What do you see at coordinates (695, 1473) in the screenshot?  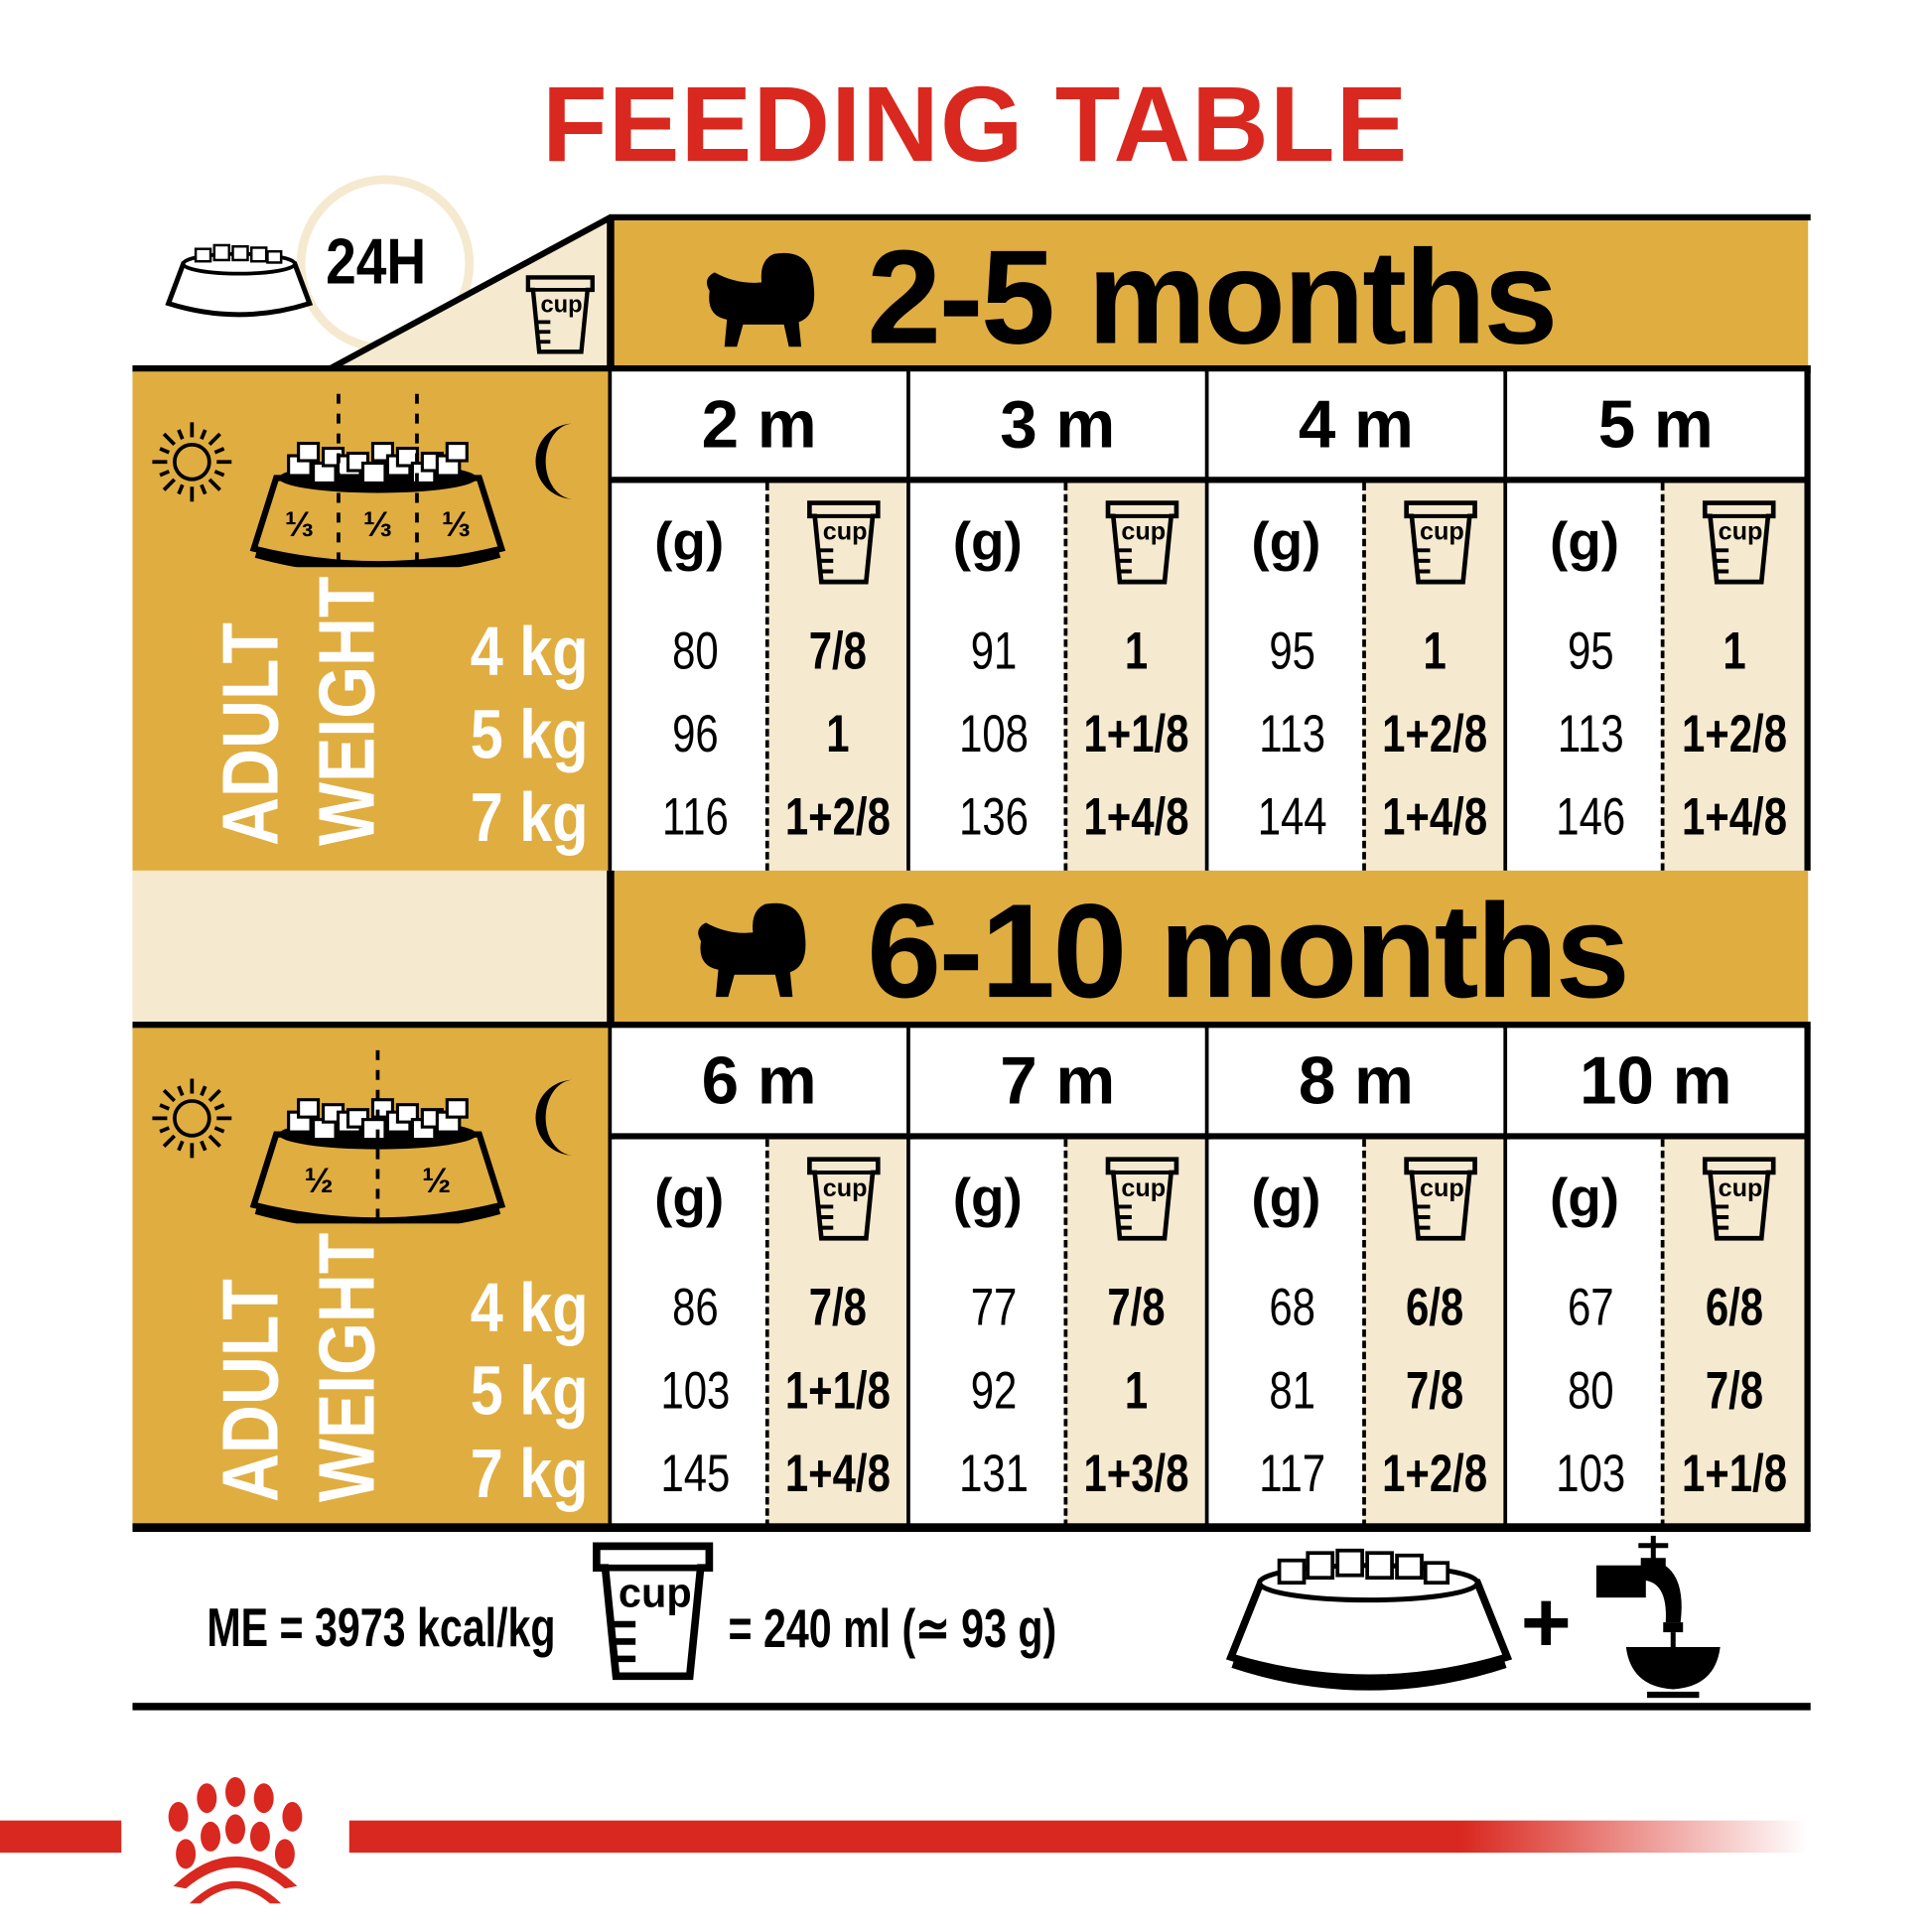 I see `grams-value: 145` at bounding box center [695, 1473].